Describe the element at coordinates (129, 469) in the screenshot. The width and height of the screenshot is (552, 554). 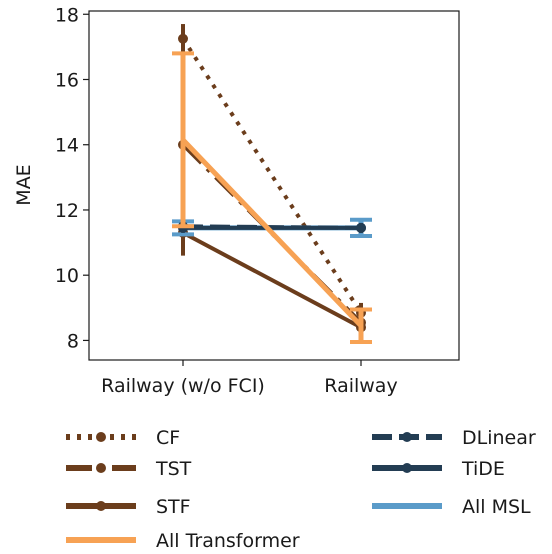
I see `legend-item-tst: TST` at that location.